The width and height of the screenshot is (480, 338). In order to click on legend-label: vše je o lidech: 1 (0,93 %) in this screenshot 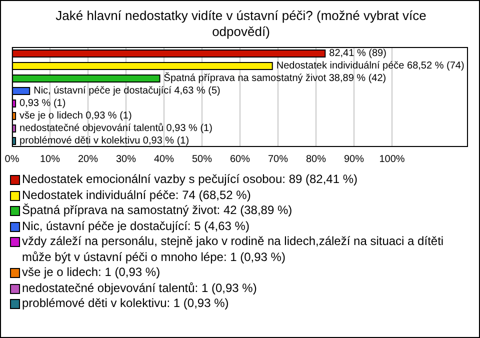, I will do `click(91, 272)`.